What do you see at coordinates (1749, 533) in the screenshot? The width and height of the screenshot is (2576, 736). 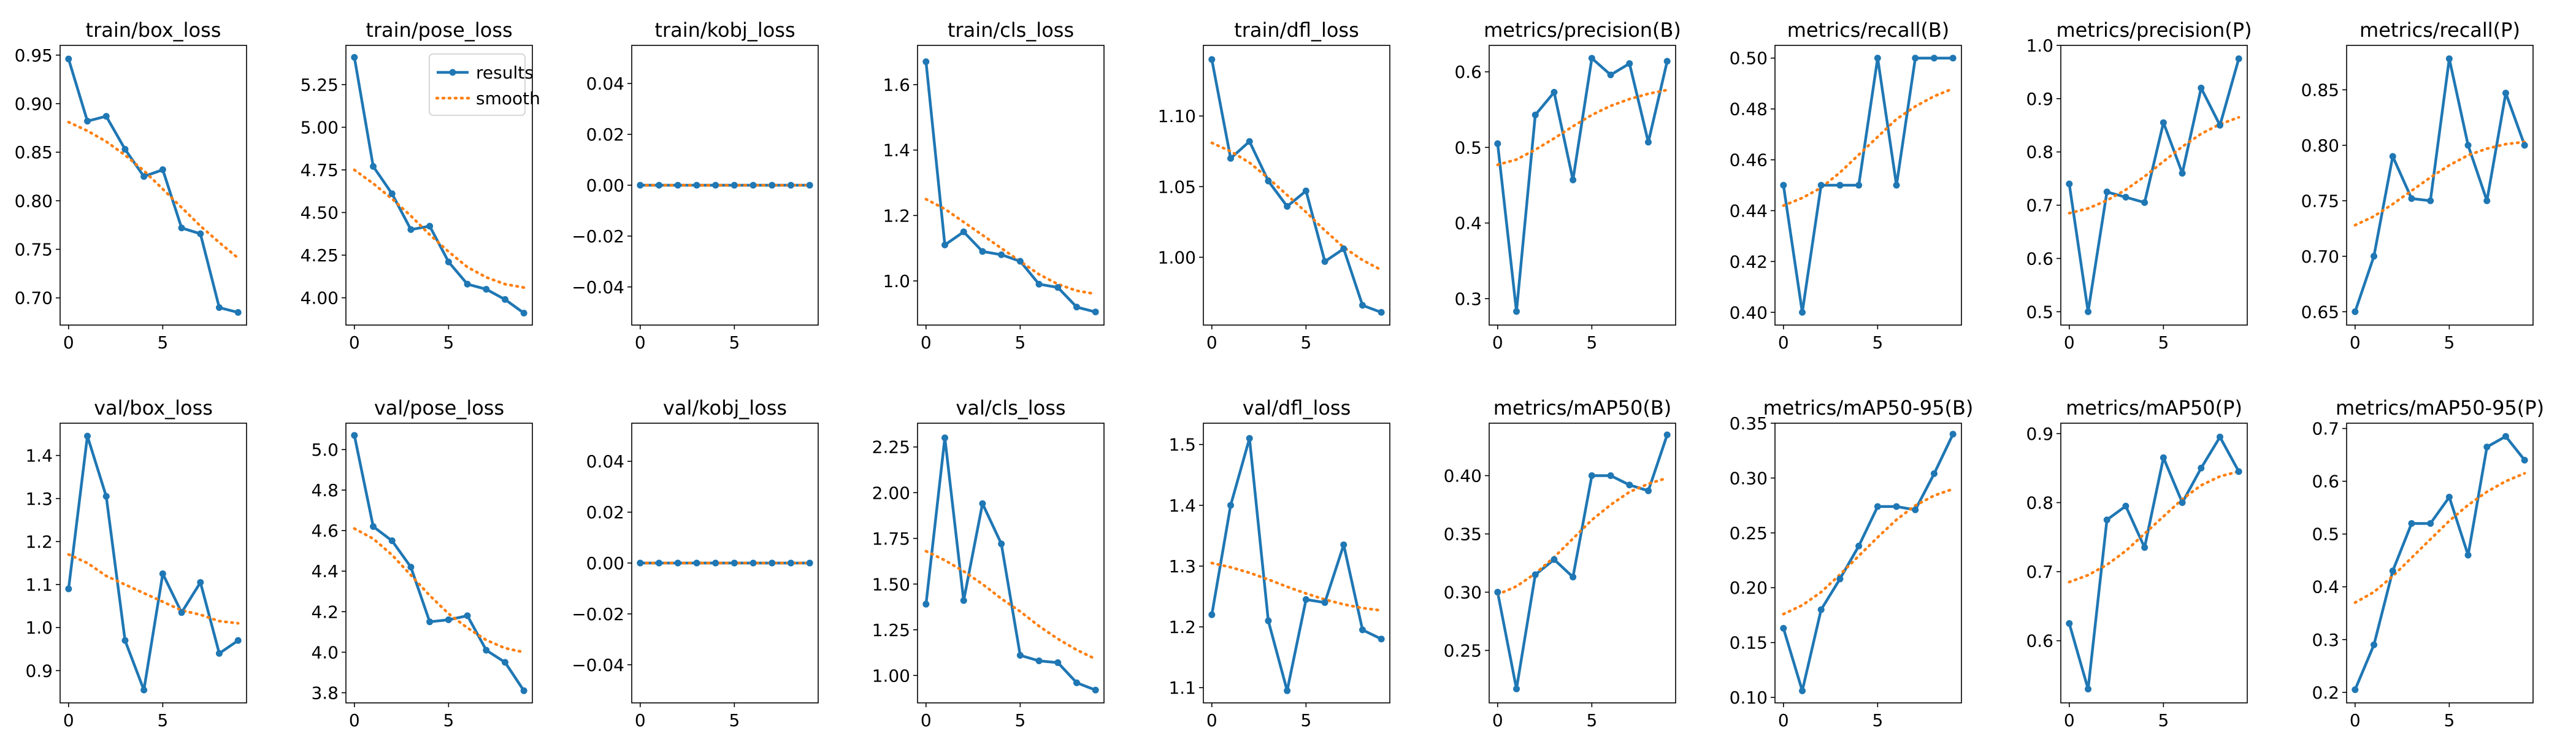 I see `y-tick-label: 0.25` at bounding box center [1749, 533].